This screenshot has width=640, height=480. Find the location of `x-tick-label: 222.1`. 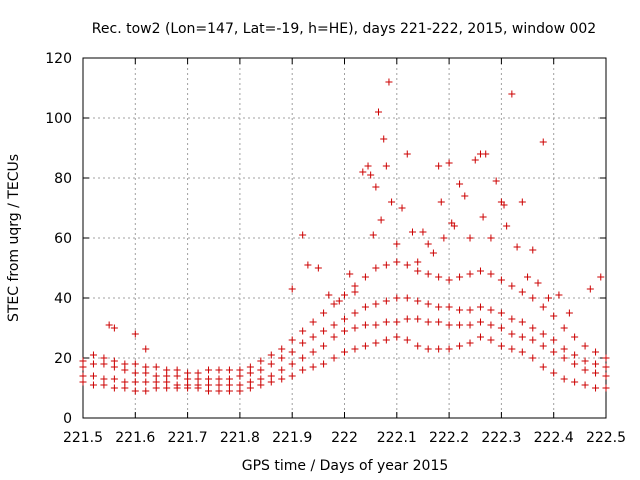

x-tick-label: 222.1 is located at coordinates (397, 438).